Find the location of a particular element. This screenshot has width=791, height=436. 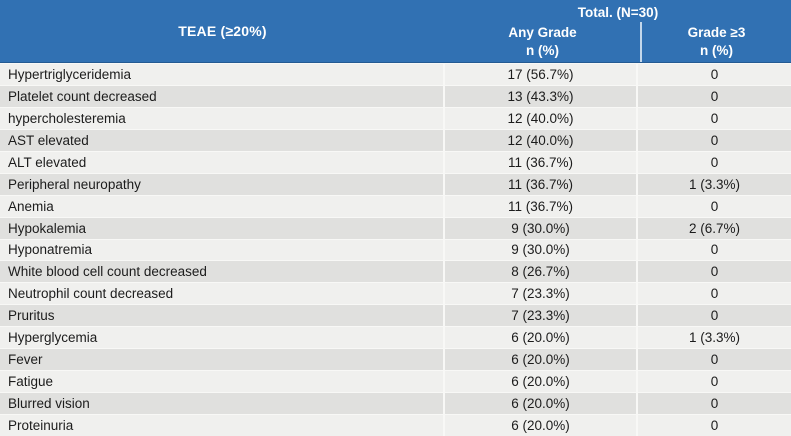

table-row: Hyperglycemia 6 (20.0%) 1 (3.3%) is located at coordinates (395, 337).